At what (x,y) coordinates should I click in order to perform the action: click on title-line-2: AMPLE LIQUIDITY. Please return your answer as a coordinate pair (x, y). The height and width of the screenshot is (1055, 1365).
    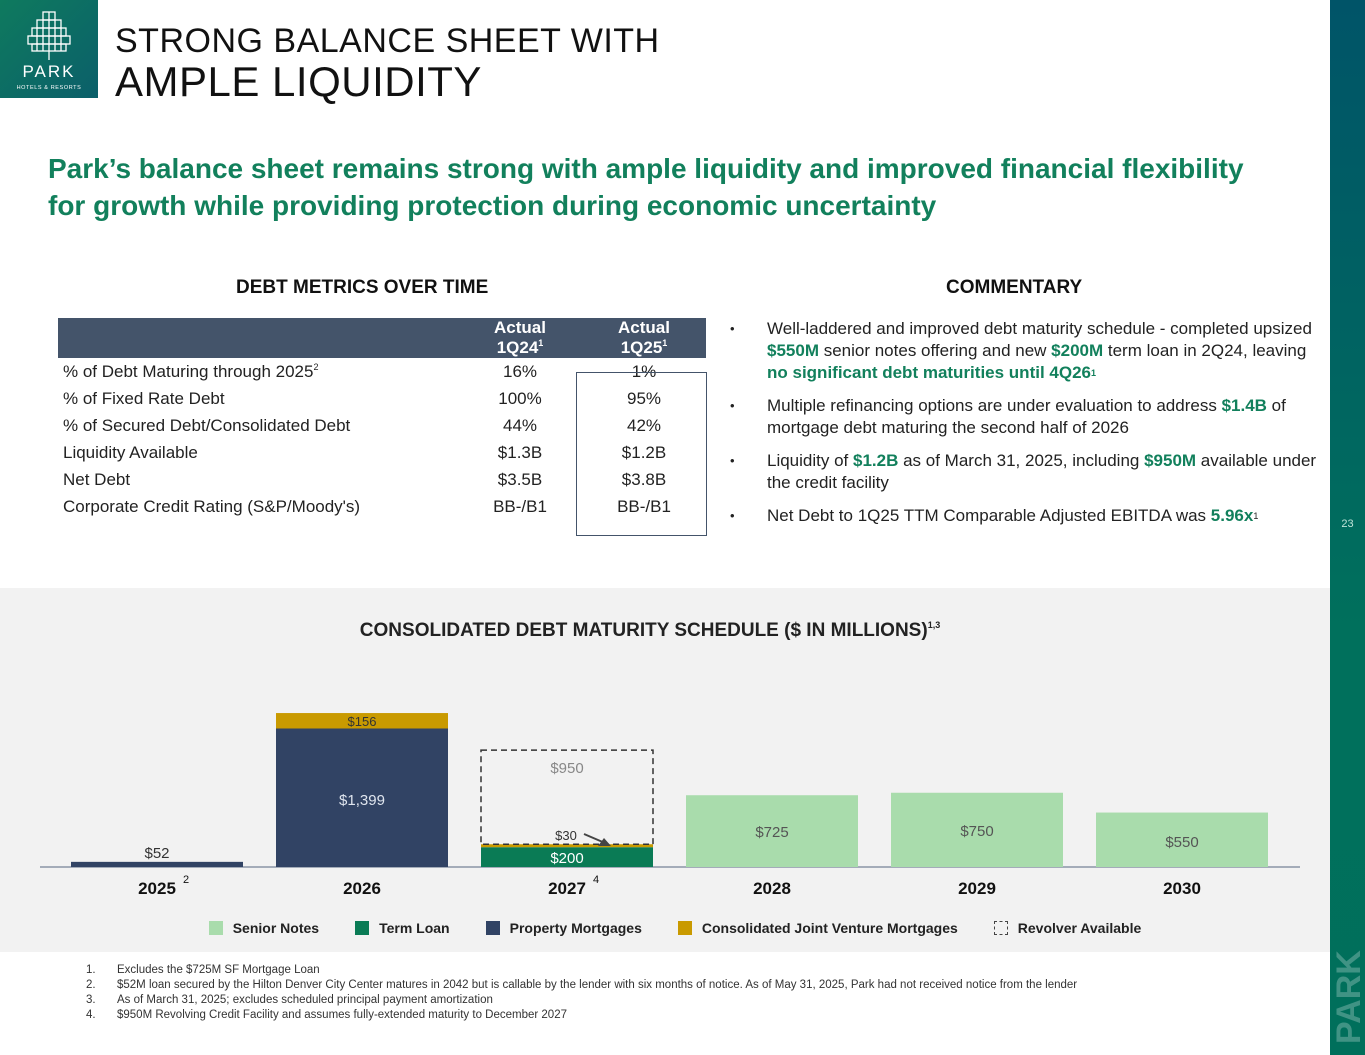
    Looking at the image, I should click on (298, 81).